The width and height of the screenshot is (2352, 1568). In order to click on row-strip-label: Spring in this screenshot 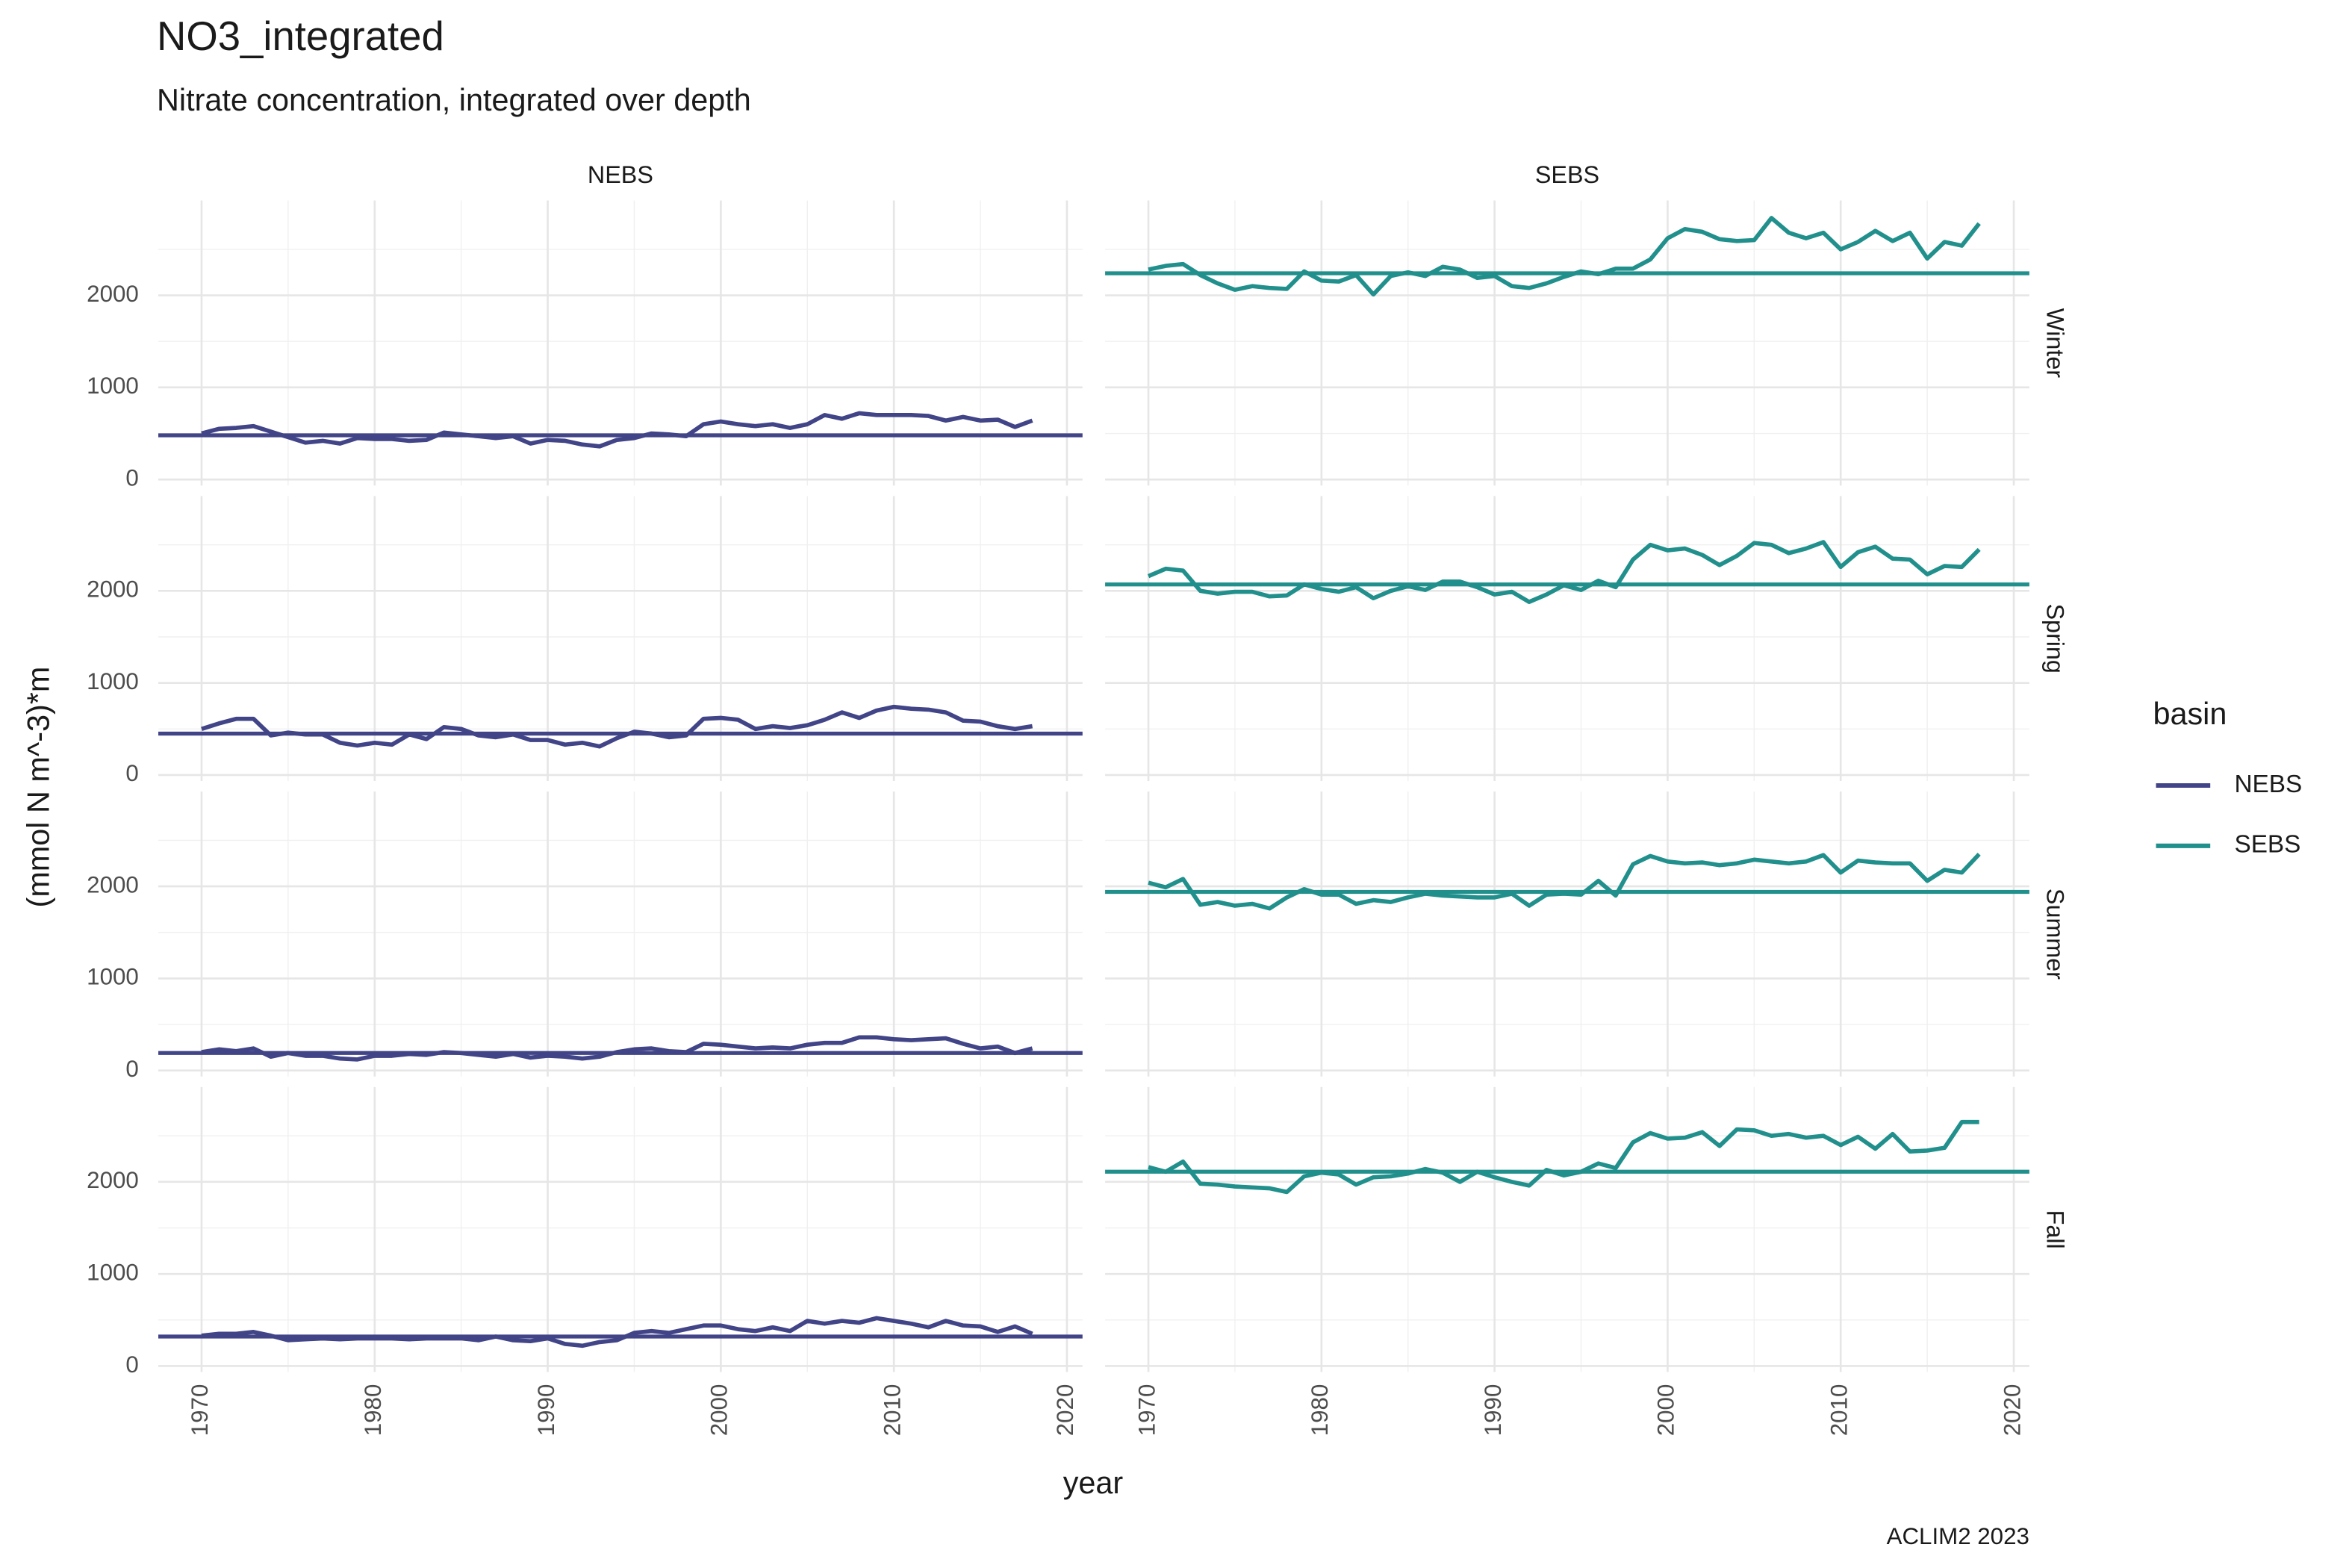, I will do `click(2055, 638)`.